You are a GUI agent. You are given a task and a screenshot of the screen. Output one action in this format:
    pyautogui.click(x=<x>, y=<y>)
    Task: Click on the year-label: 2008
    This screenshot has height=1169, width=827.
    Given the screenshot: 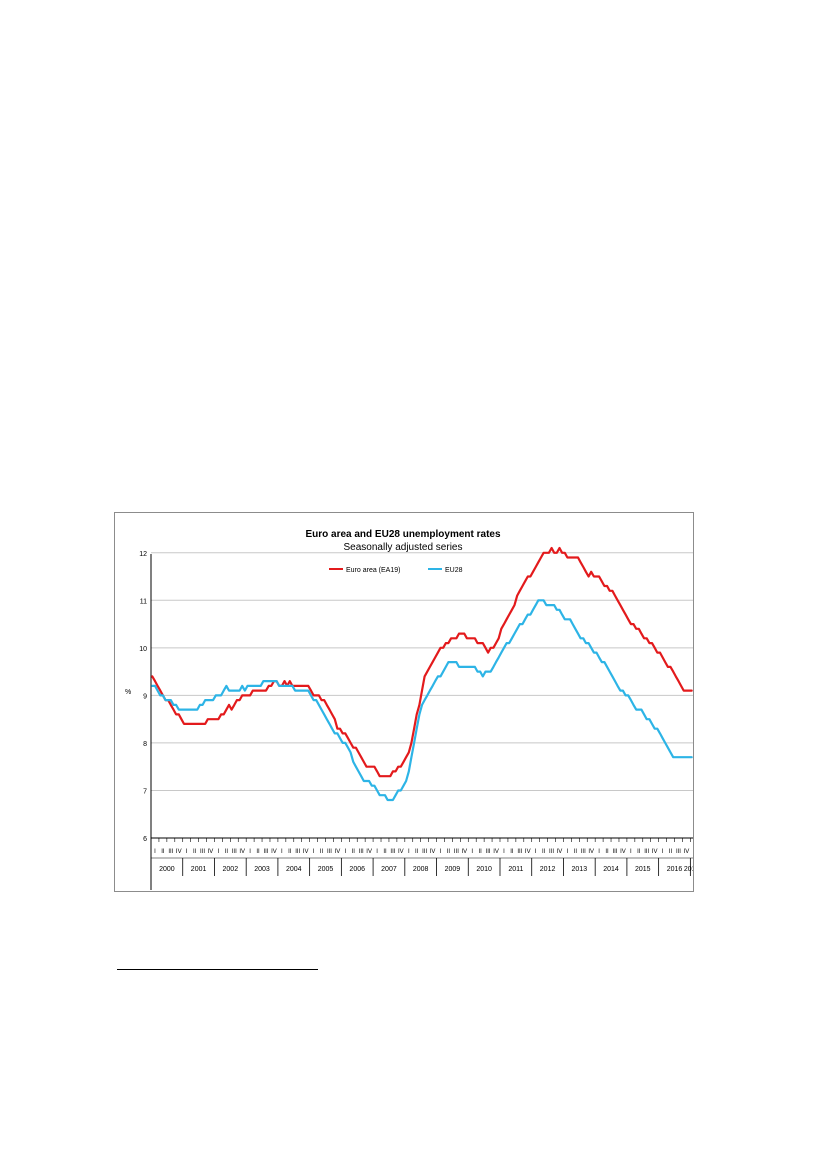 What is the action you would take?
    pyautogui.click(x=421, y=869)
    